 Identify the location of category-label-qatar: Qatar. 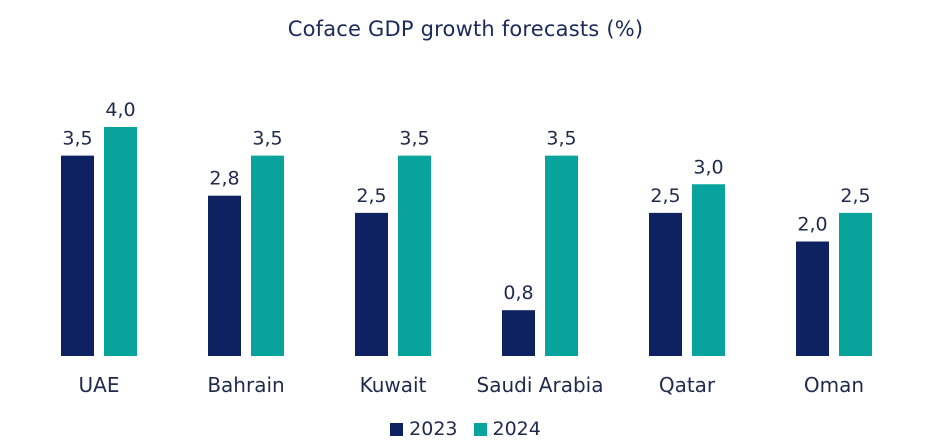
(687, 385).